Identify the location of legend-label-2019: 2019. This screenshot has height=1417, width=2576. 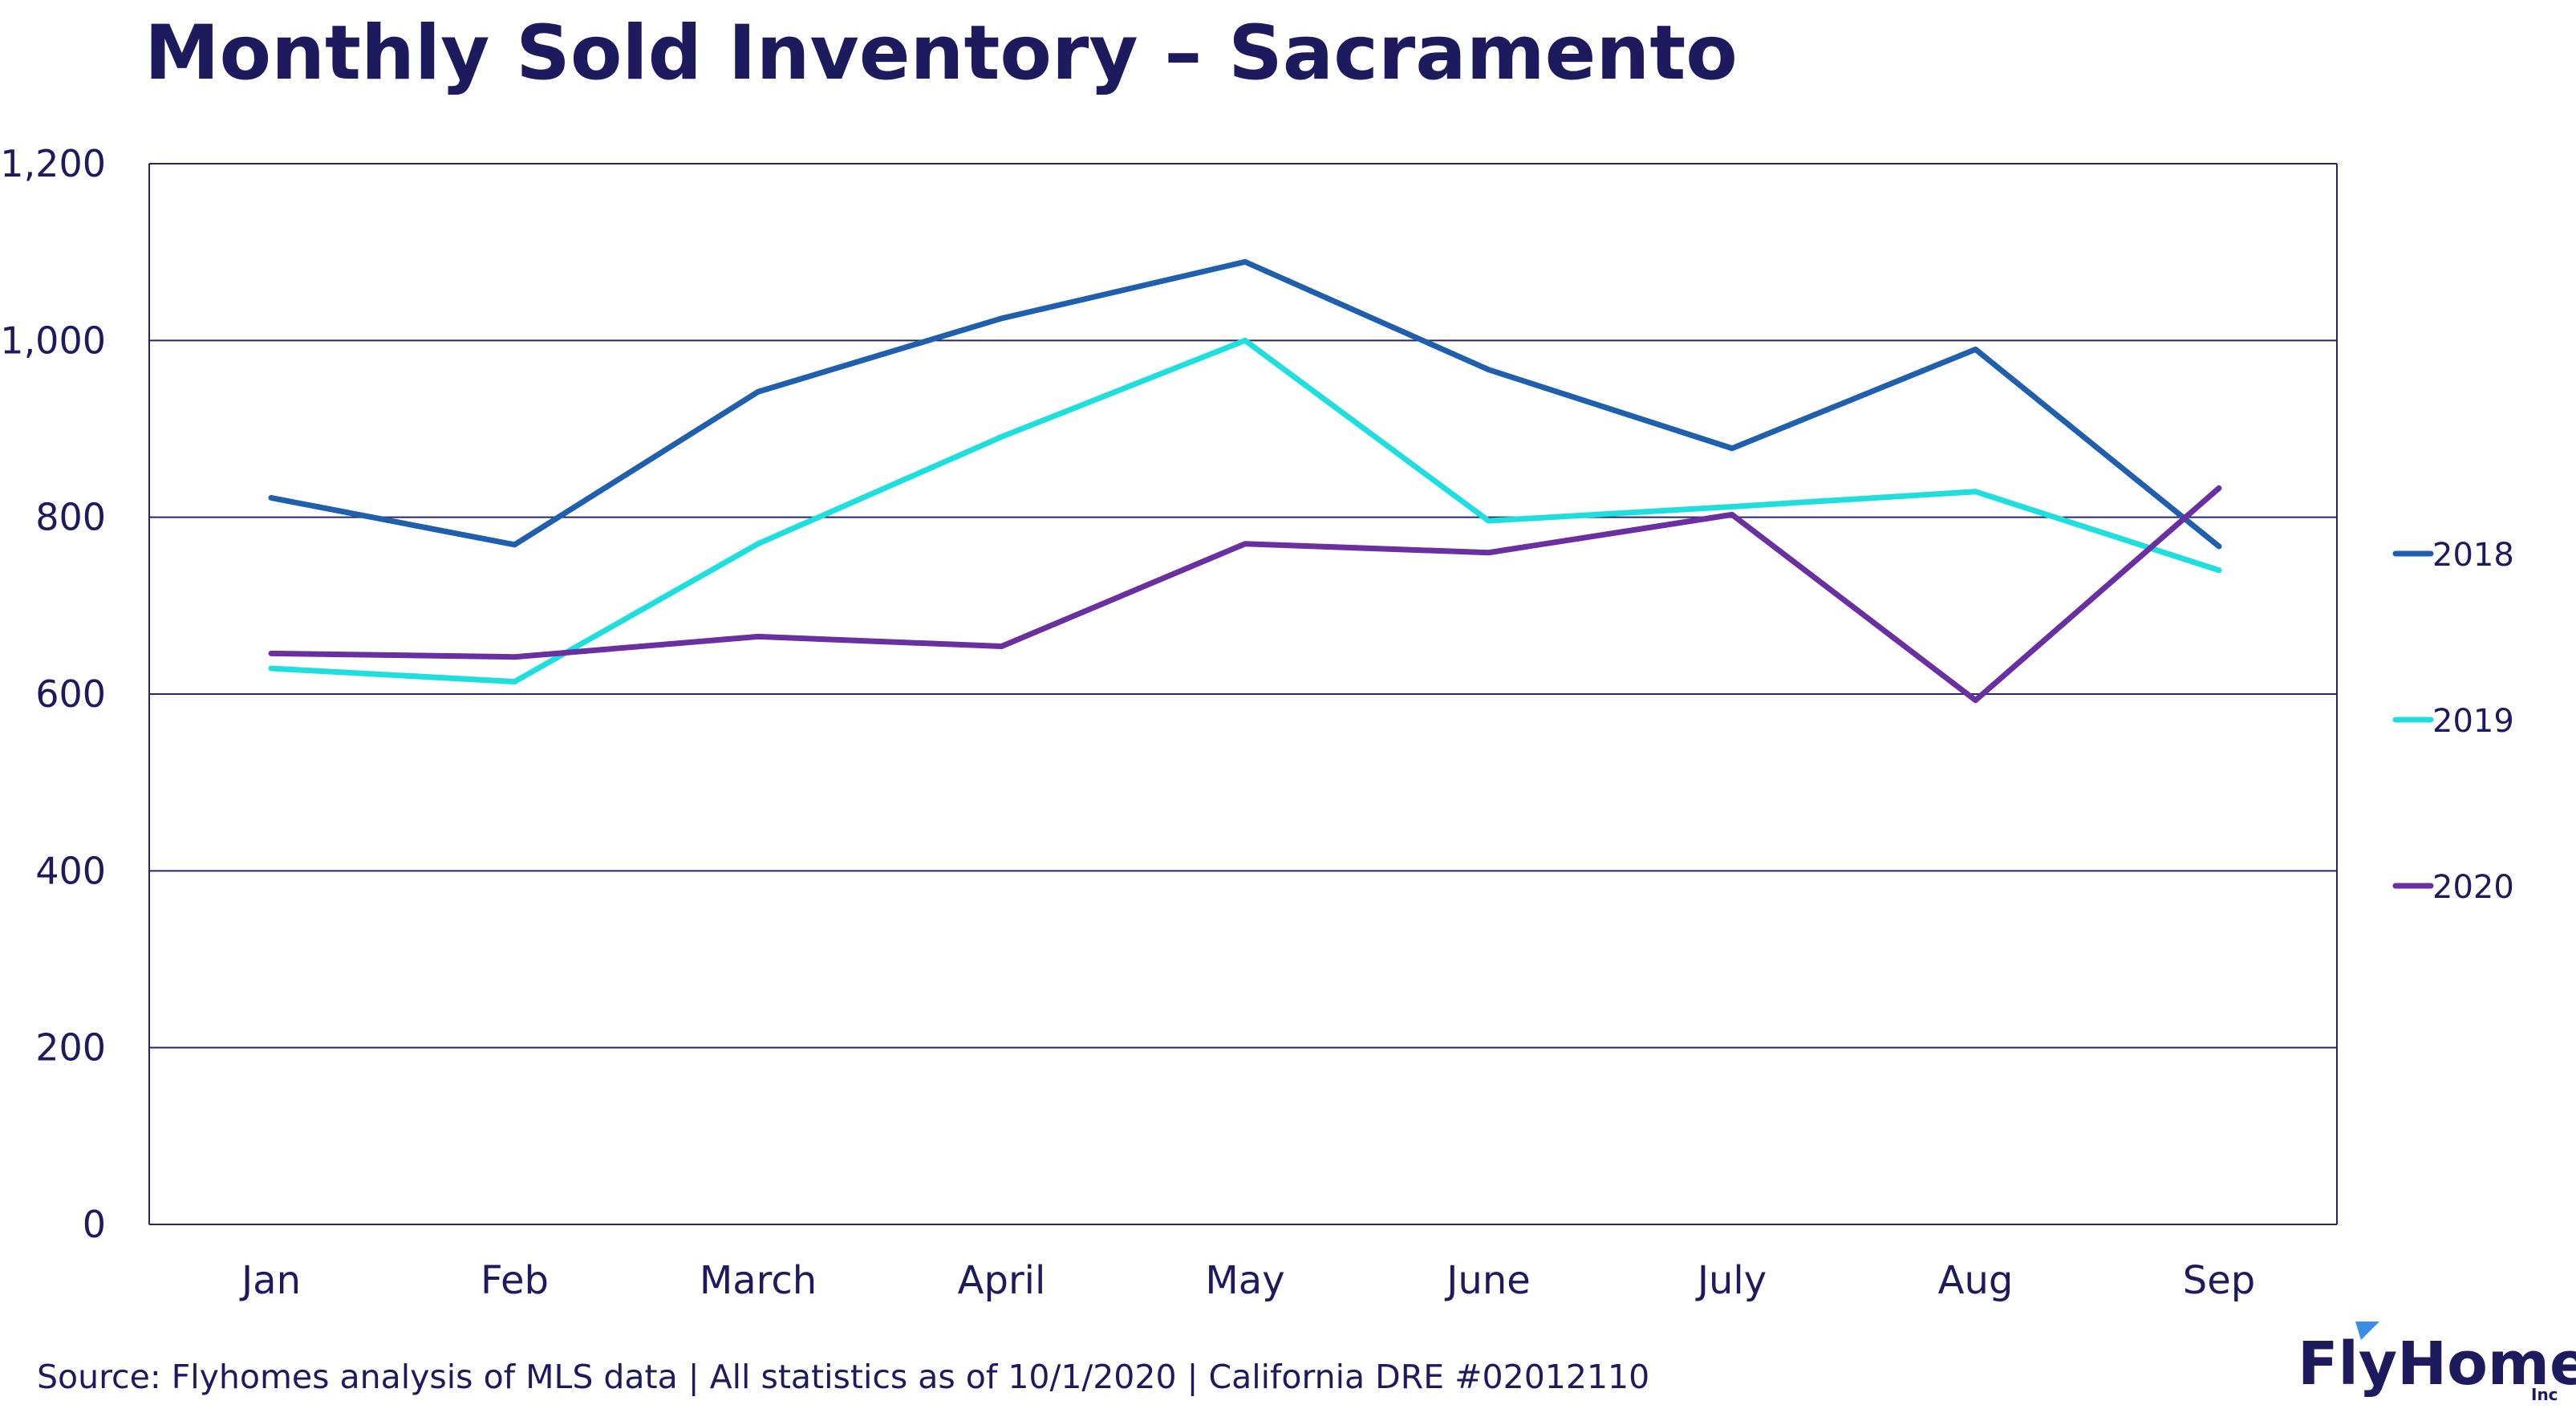
(2473, 721).